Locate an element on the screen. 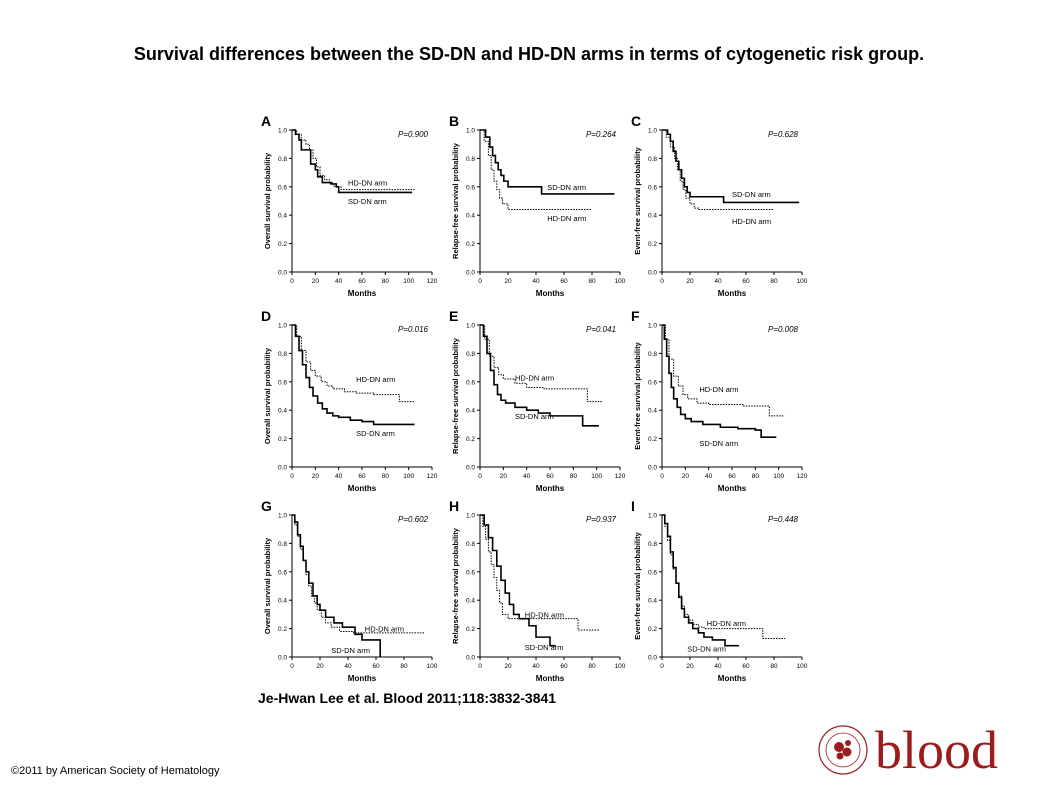 This screenshot has height=793, width=1058. p-value: P=0.008 is located at coordinates (783, 329).